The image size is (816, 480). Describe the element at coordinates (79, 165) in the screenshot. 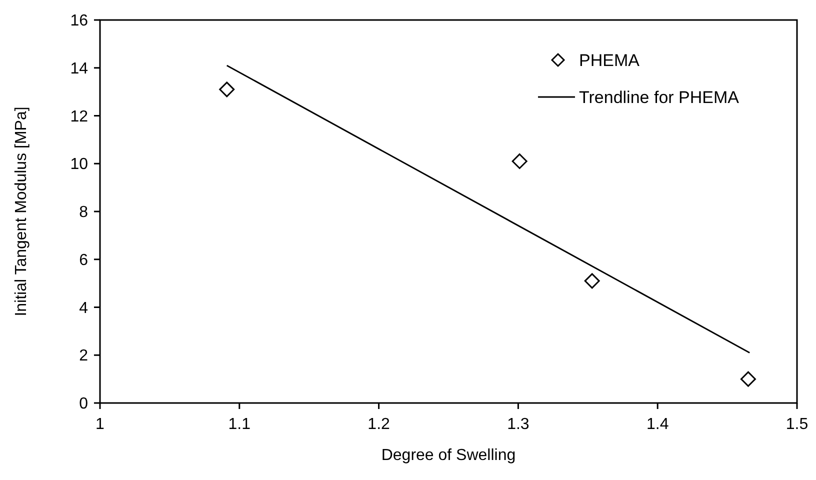

I see `y-tick-label: 10` at that location.